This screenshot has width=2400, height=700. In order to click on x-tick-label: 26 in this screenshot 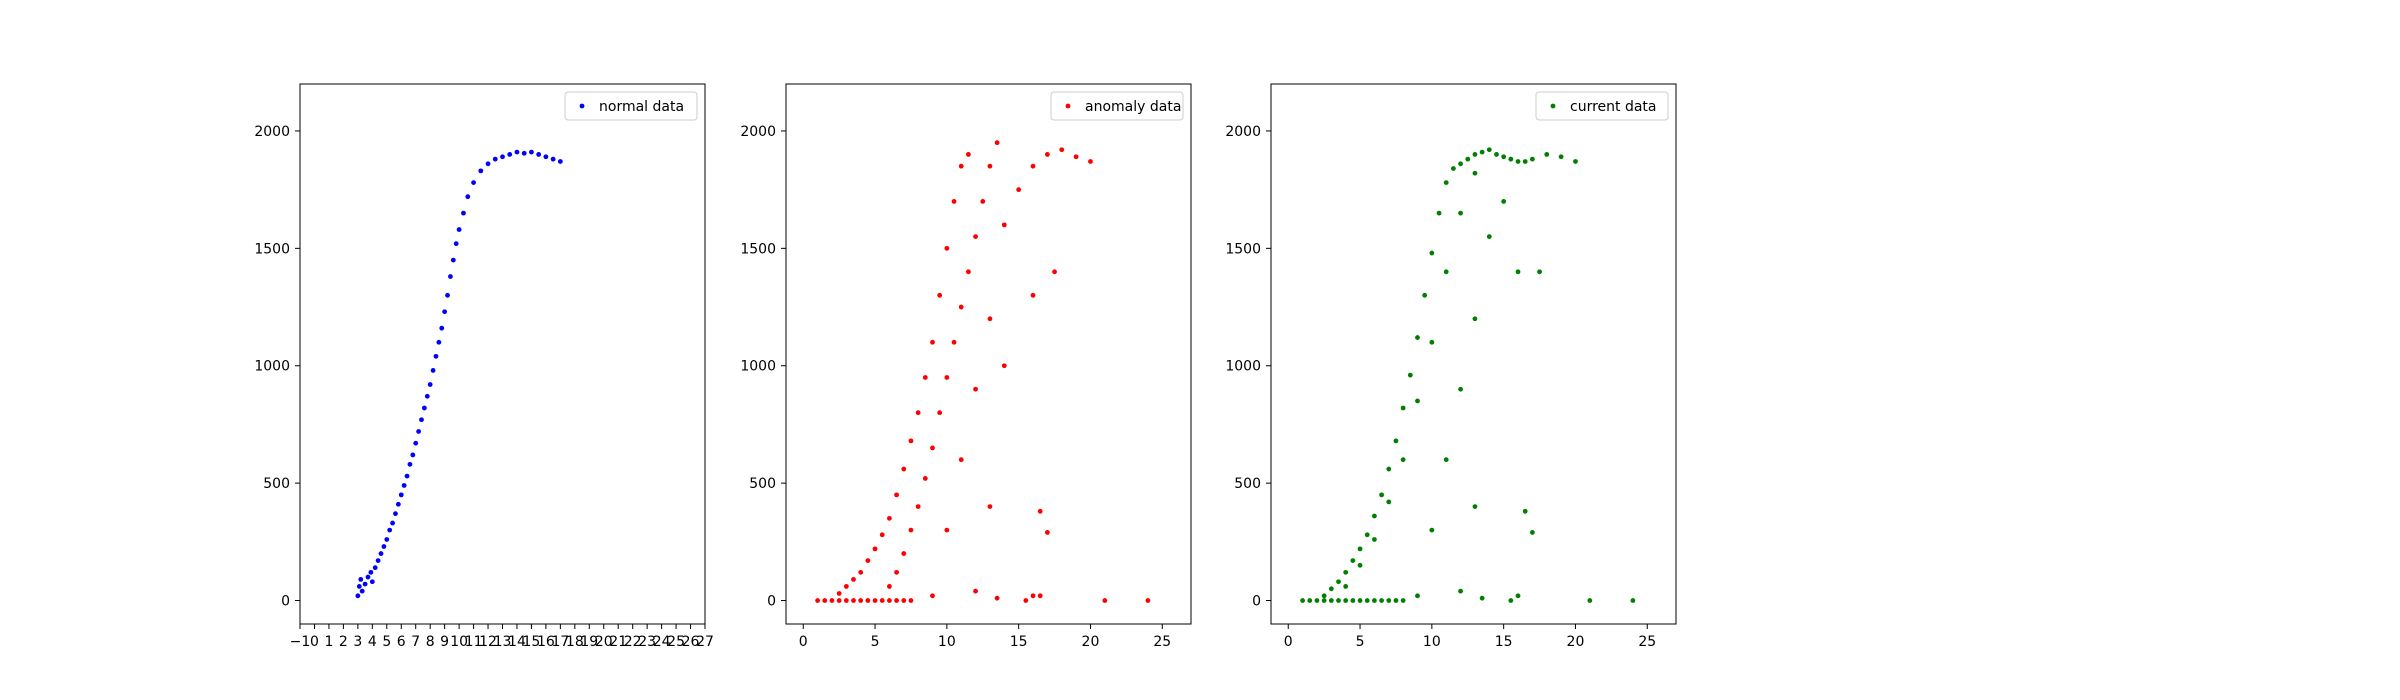, I will do `click(691, 642)`.